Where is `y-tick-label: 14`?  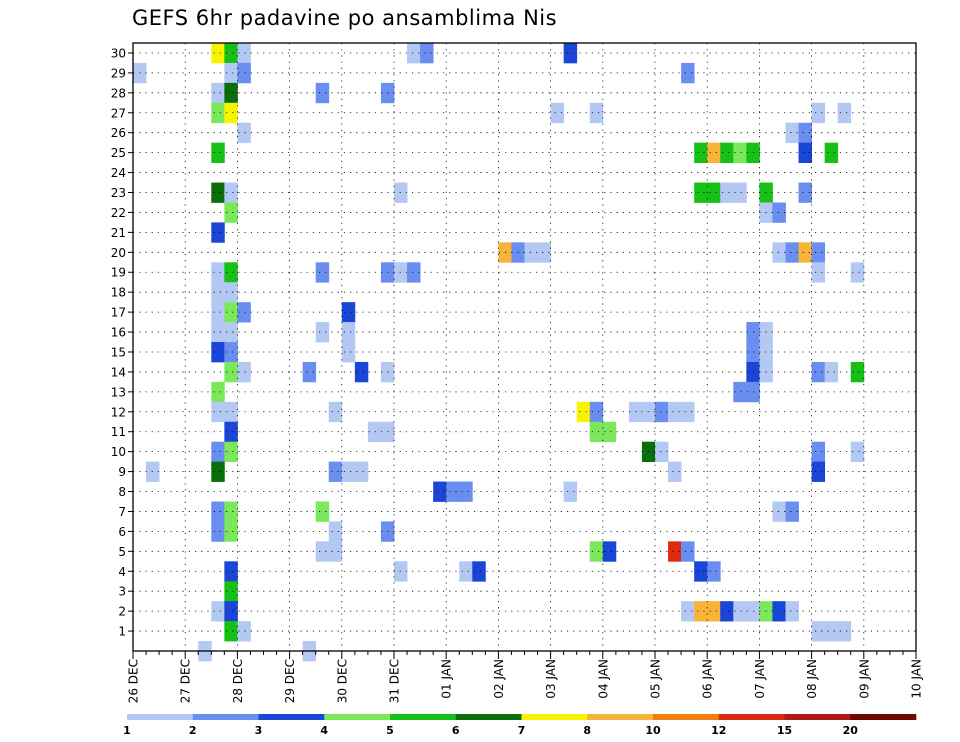 y-tick-label: 14 is located at coordinates (118, 372).